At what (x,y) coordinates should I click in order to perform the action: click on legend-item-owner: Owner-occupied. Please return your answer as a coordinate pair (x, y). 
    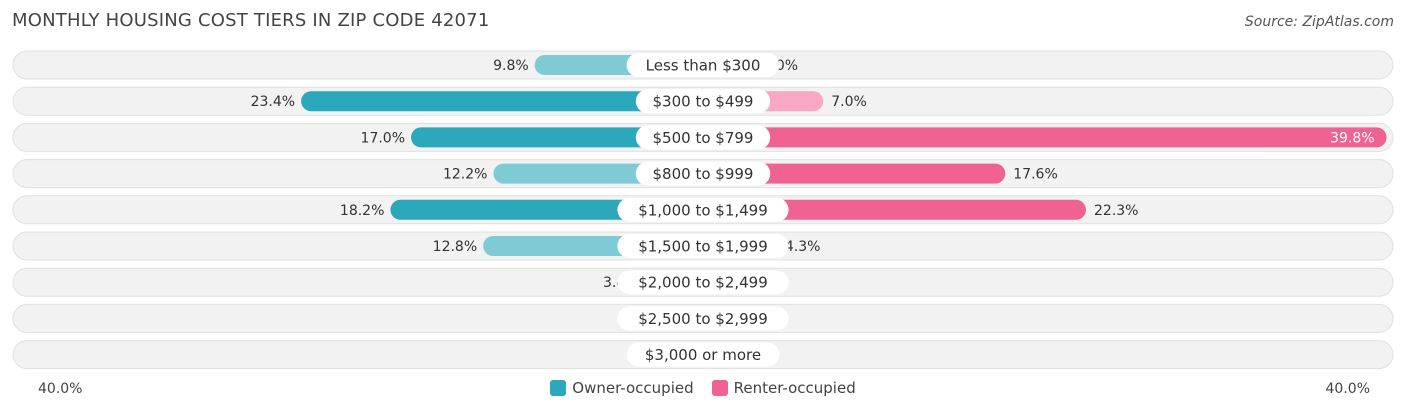
    Looking at the image, I should click on (622, 388).